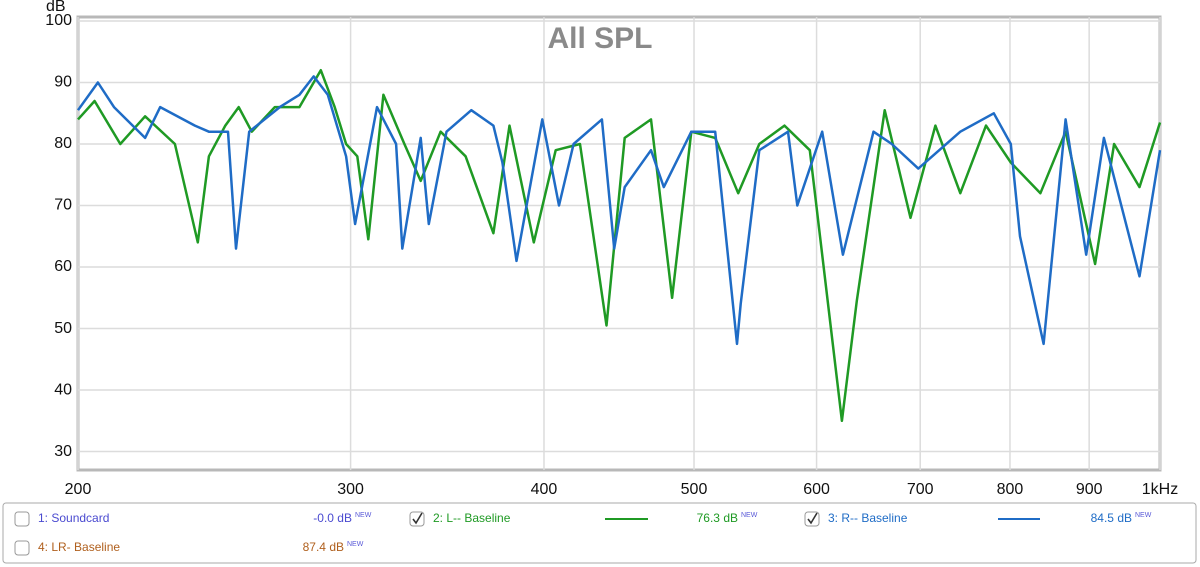 The image size is (1200, 567). What do you see at coordinates (694, 489) in the screenshot?
I see `x-tick-label: 500` at bounding box center [694, 489].